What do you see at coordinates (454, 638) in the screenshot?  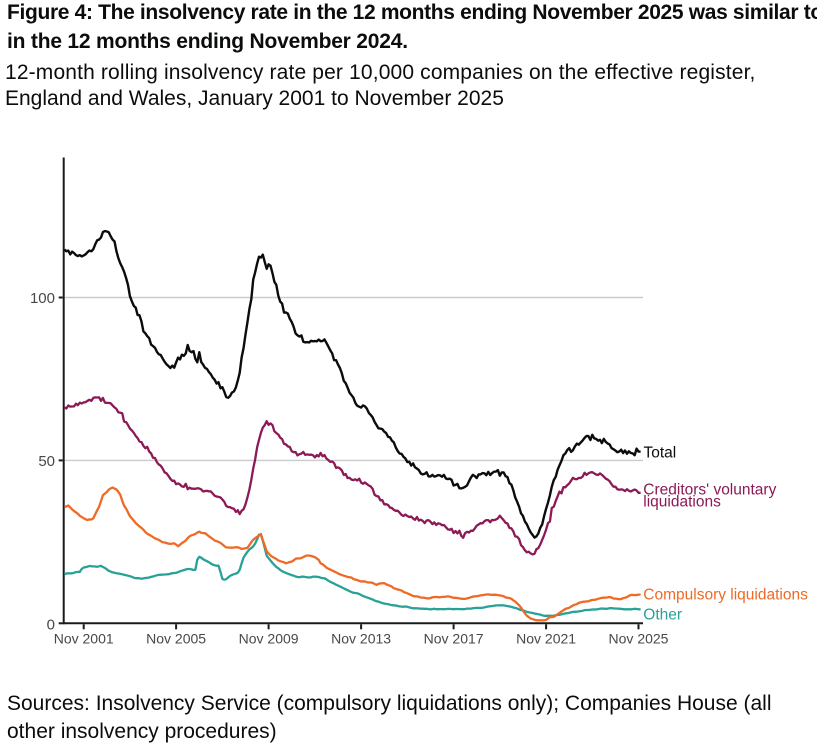 I see `svg-text: Nov 2017` at bounding box center [454, 638].